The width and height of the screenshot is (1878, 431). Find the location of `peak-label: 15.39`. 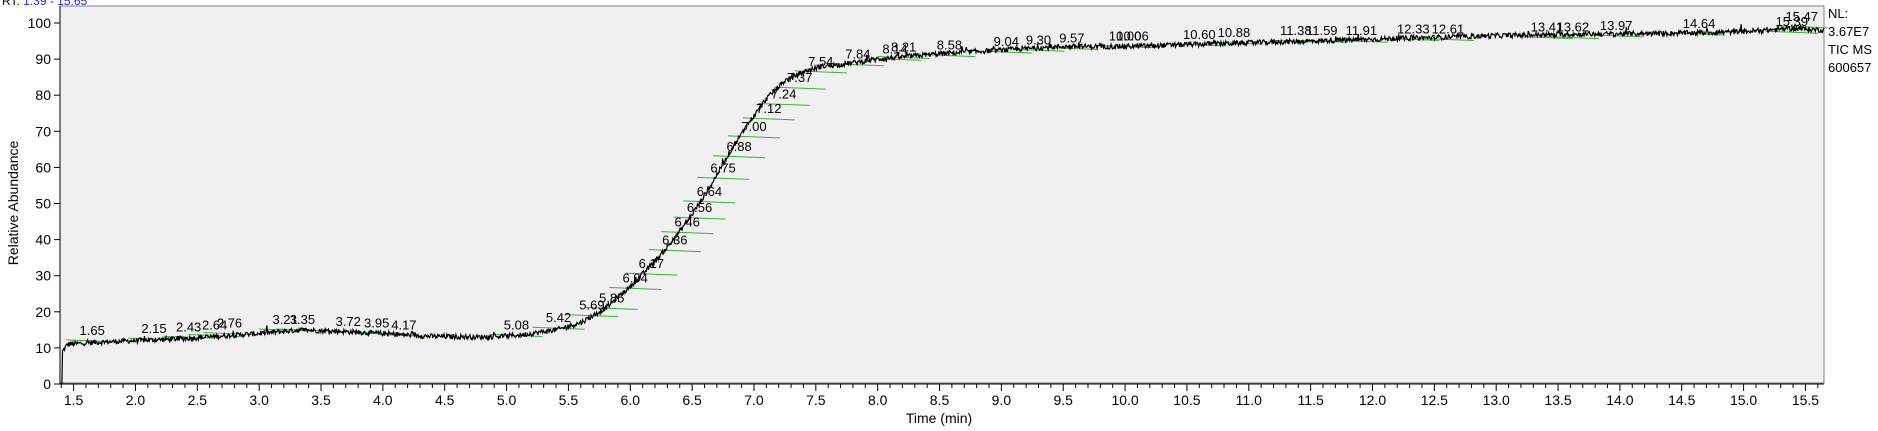

peak-label: 15.39 is located at coordinates (1792, 21).